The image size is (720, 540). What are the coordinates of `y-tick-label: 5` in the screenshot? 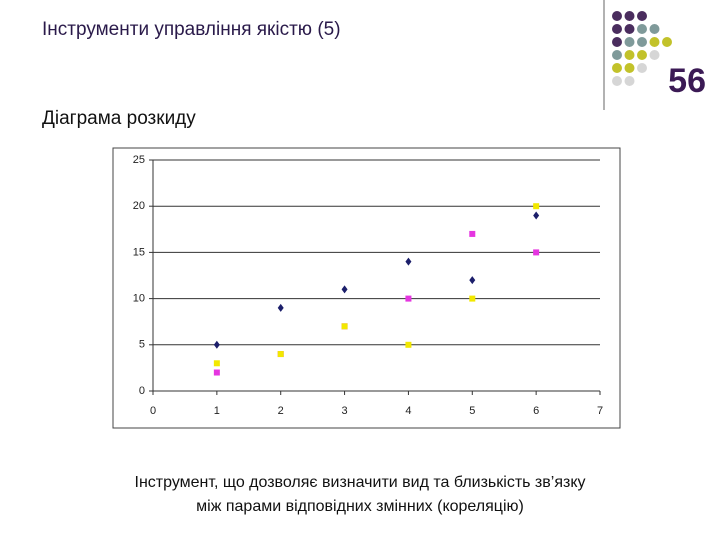 It's located at (142, 345).